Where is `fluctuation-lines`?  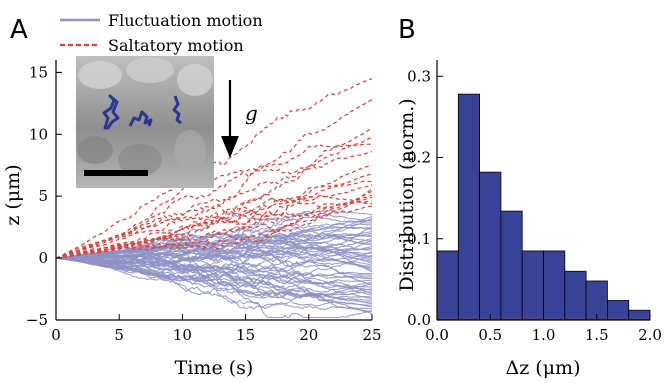
fluctuation-lines is located at coordinates (214, 264).